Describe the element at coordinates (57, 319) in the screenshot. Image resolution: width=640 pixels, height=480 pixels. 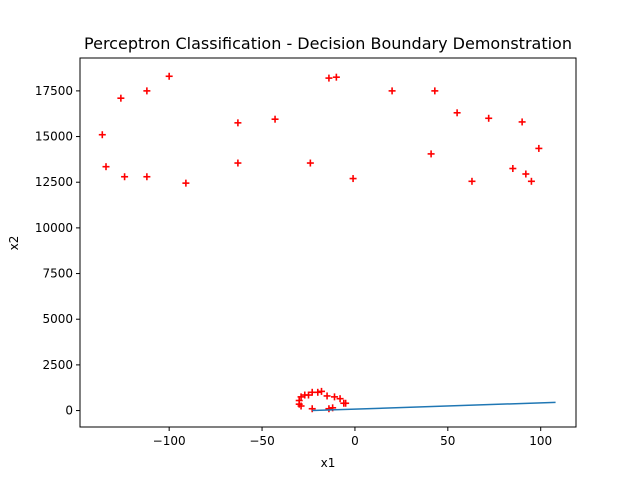
I see `y-tick-label: 5000` at that location.